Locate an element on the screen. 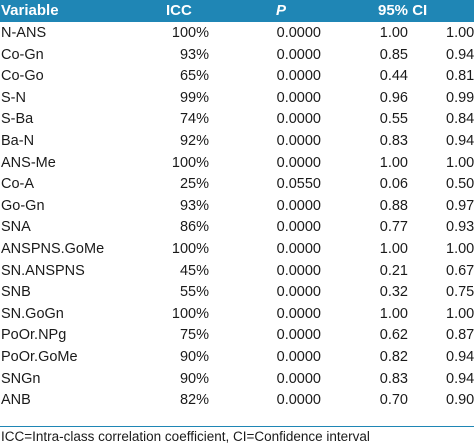 The height and width of the screenshot is (446, 474). cell-variable: N-ANS is located at coordinates (24, 33).